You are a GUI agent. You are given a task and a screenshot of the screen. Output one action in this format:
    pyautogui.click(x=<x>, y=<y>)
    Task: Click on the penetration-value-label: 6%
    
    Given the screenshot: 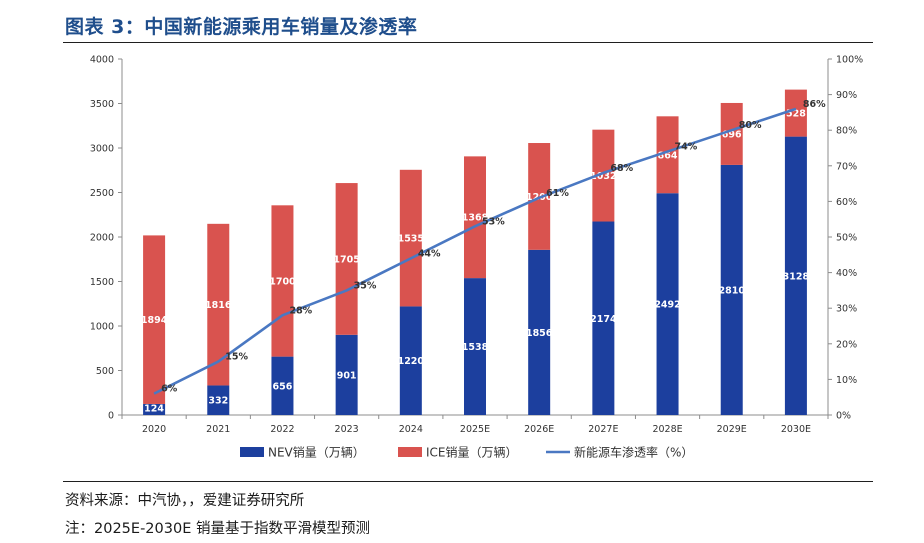 What is the action you would take?
    pyautogui.click(x=169, y=389)
    